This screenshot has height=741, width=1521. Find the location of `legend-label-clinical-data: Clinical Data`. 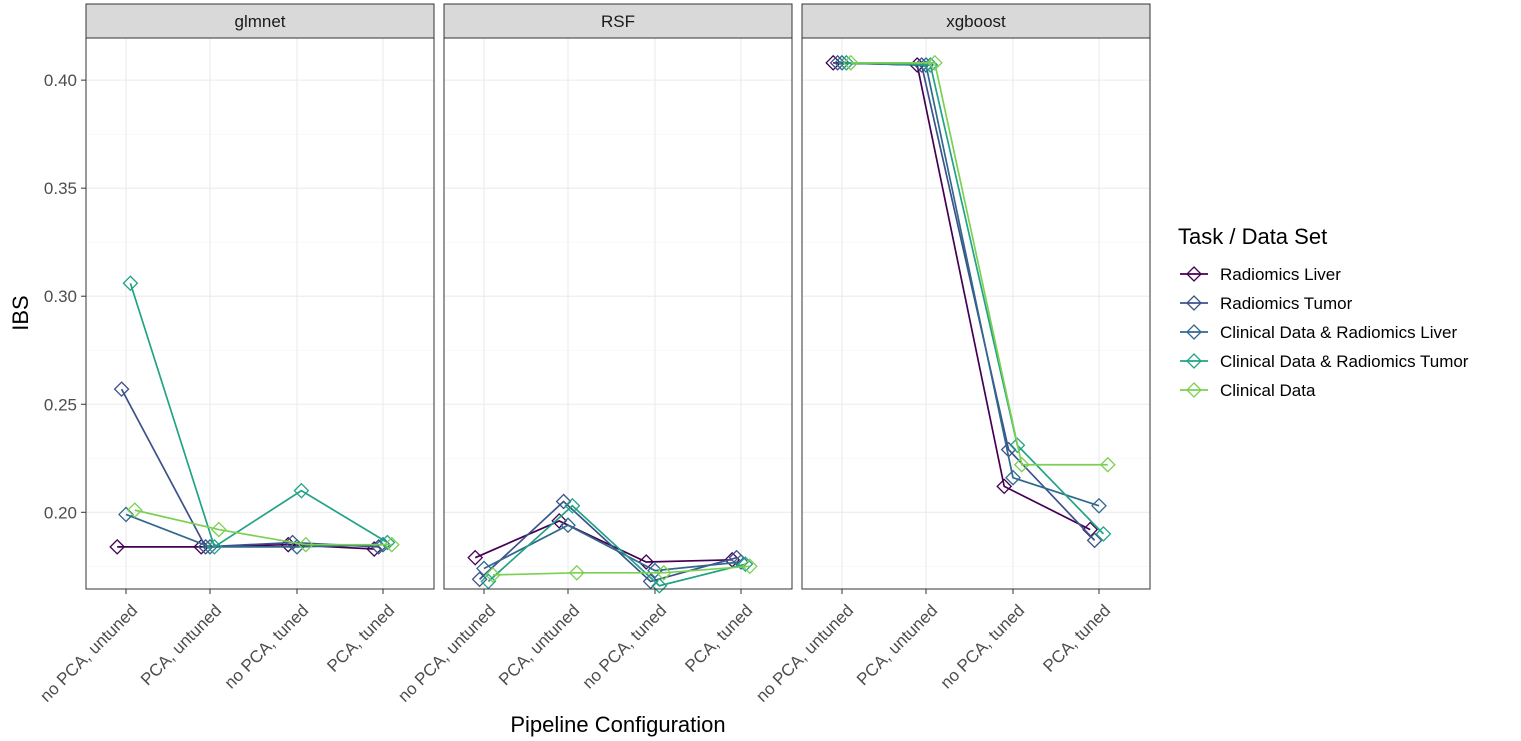

legend-label-clinical-data: Clinical Data is located at coordinates (1268, 390).